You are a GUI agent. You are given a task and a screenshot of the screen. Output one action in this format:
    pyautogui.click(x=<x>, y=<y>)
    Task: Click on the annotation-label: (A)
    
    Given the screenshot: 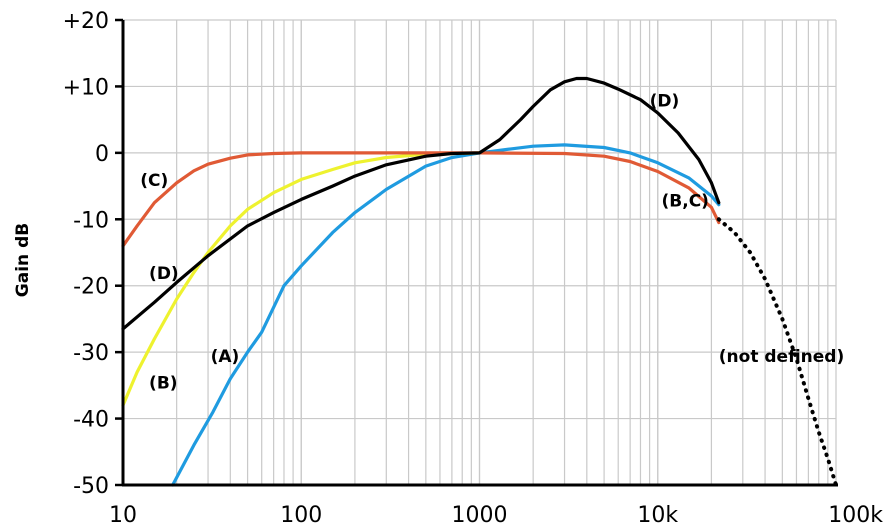 What is the action you would take?
    pyautogui.click(x=225, y=357)
    